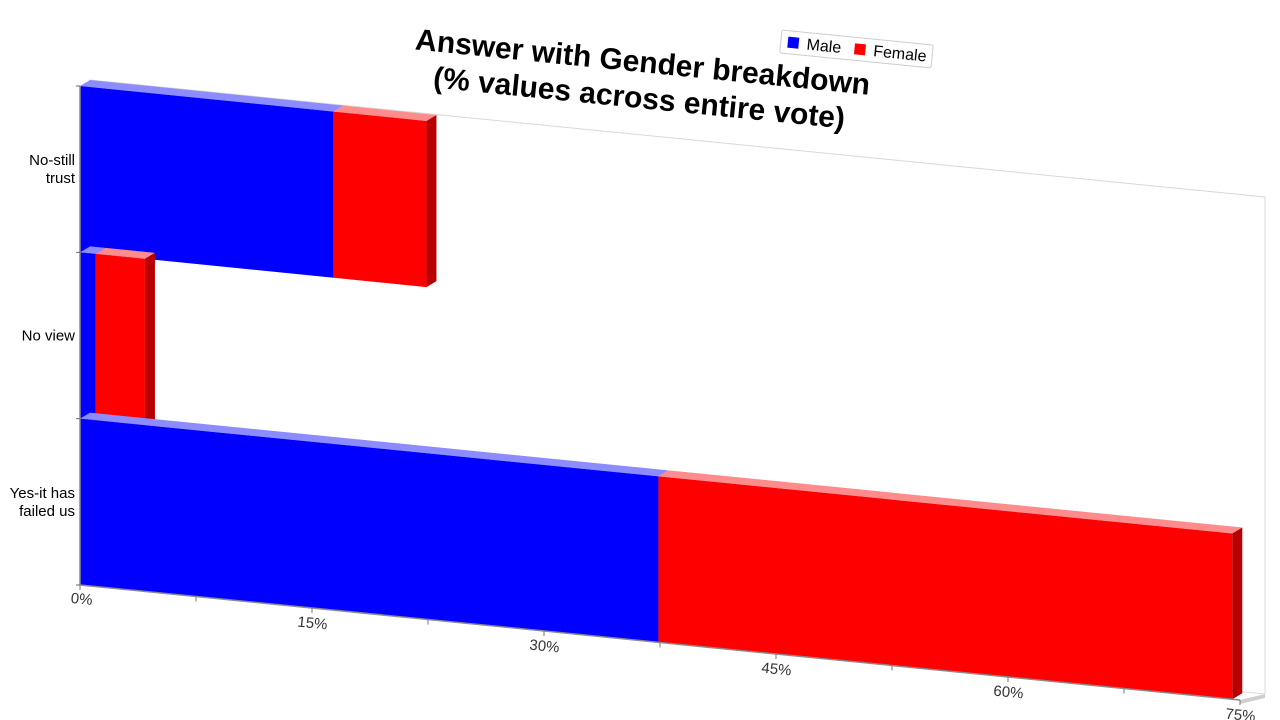 The height and width of the screenshot is (720, 1280). What do you see at coordinates (1009, 693) in the screenshot?
I see `x-tick-label-60: 60%` at bounding box center [1009, 693].